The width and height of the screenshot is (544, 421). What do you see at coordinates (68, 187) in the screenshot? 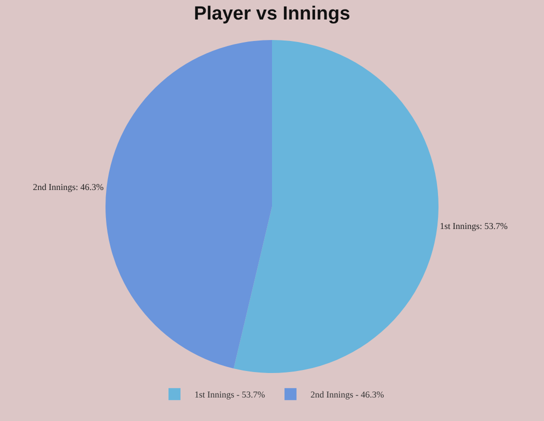
I see `data-label: 2nd Innings: 46.3%` at bounding box center [68, 187].